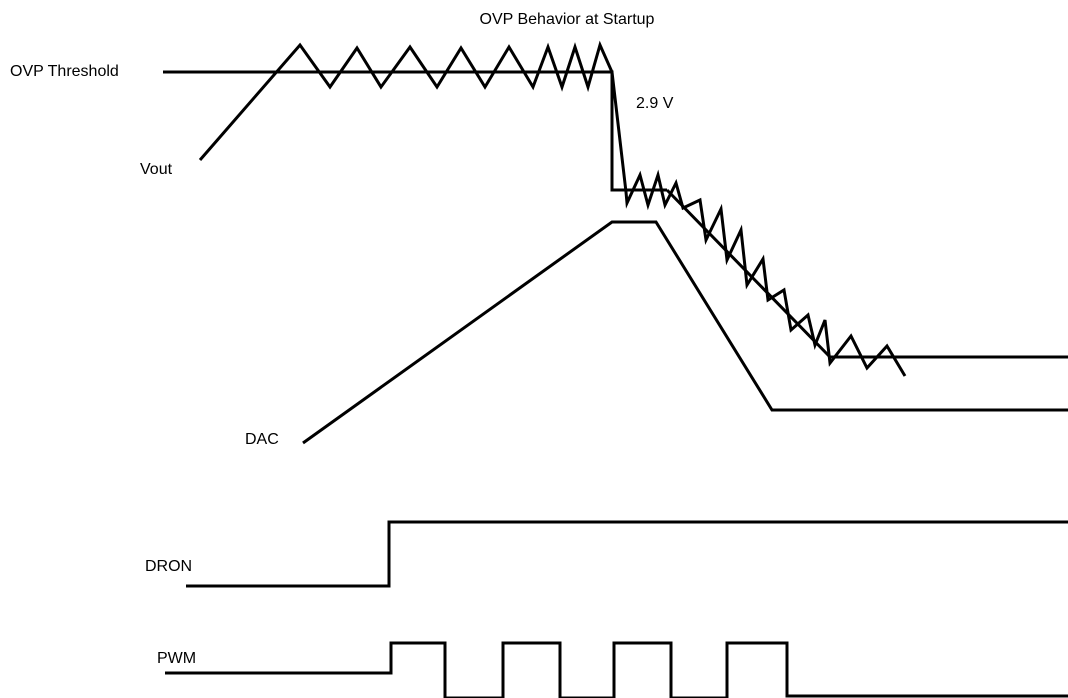  Describe the element at coordinates (156, 169) in the screenshot. I see `vout-label: Vout` at that location.